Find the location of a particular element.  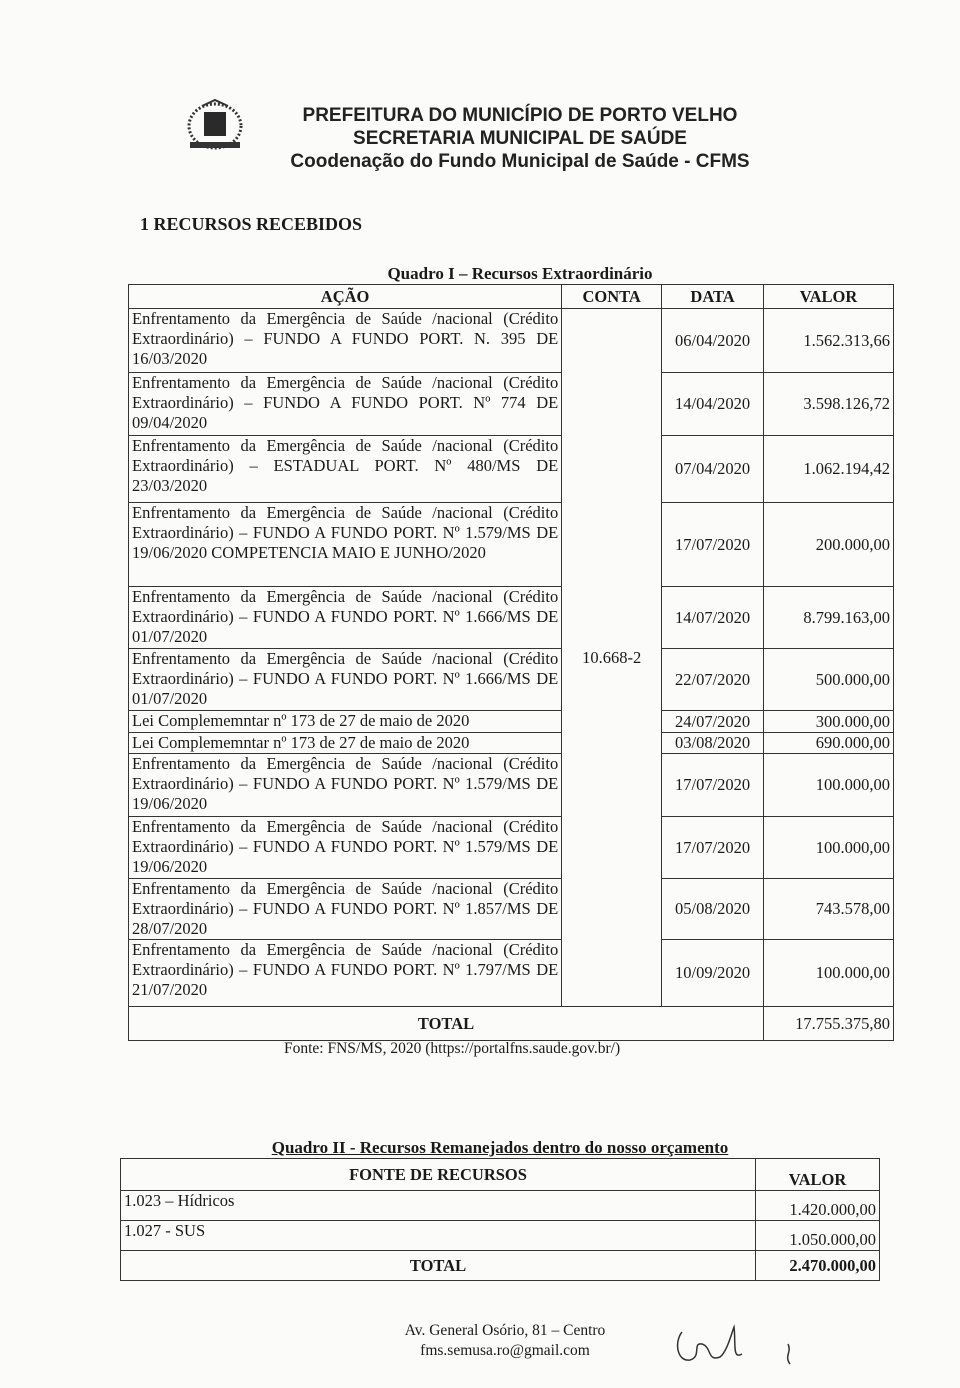

header-conta: CONTA is located at coordinates (612, 296).